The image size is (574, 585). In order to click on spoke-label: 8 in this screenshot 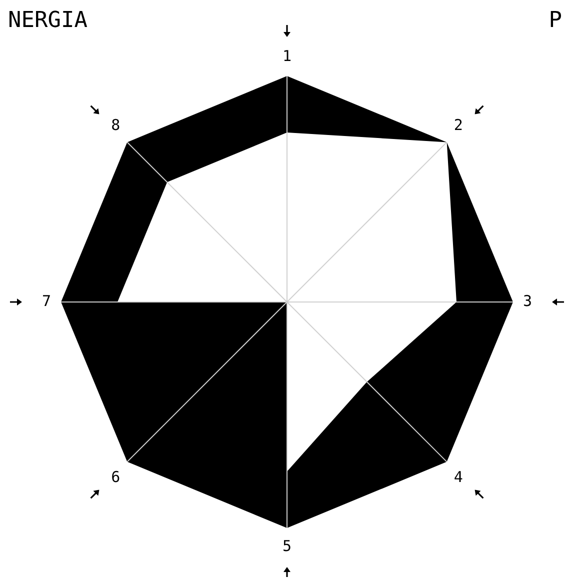, I will do `click(115, 125)`.